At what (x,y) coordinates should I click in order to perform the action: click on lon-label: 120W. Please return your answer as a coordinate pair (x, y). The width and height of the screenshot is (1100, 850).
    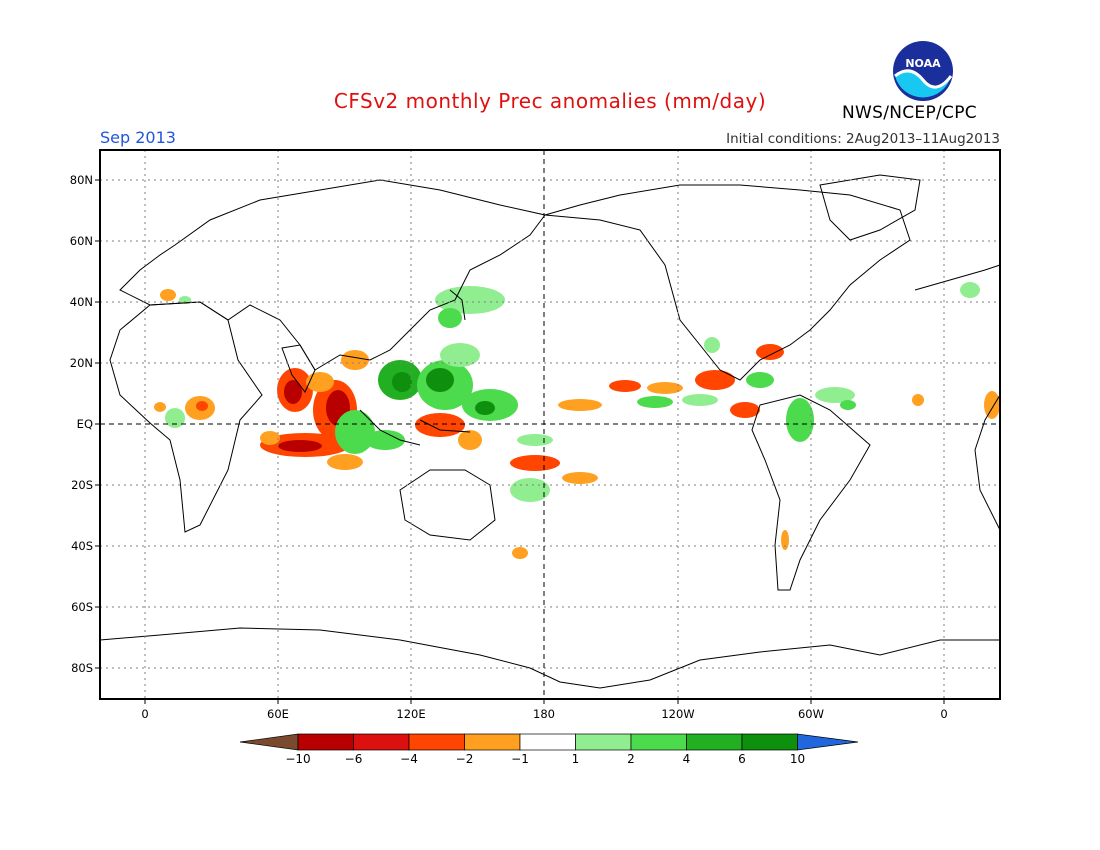
    Looking at the image, I should click on (677, 714).